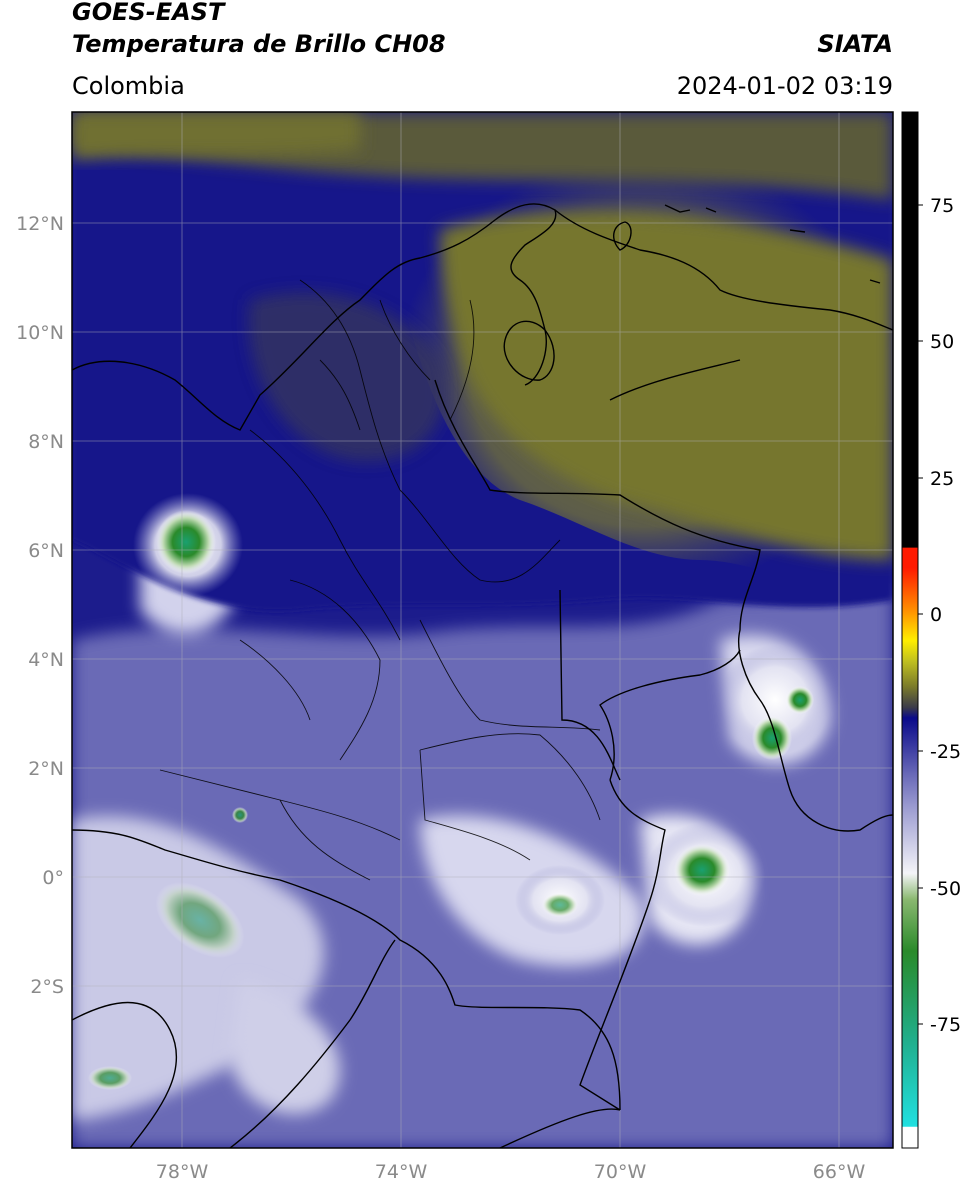 The width and height of the screenshot is (966, 1190). What do you see at coordinates (855, 44) in the screenshot?
I see `brand-label: SIATA` at bounding box center [855, 44].